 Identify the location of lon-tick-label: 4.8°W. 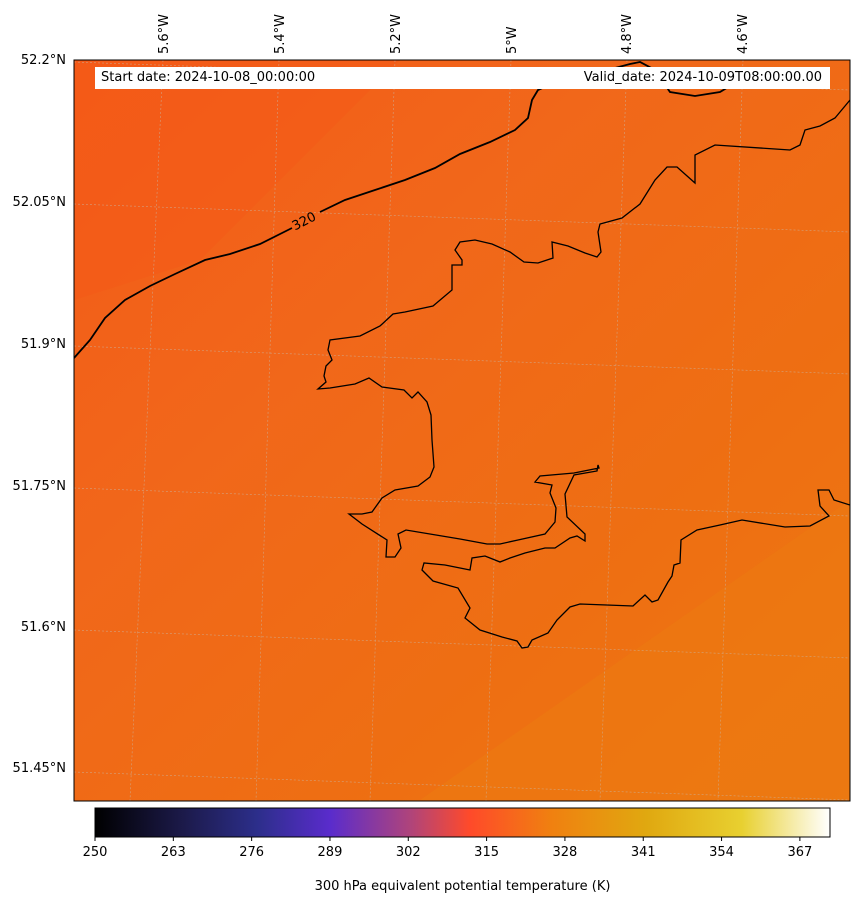
(627, 34).